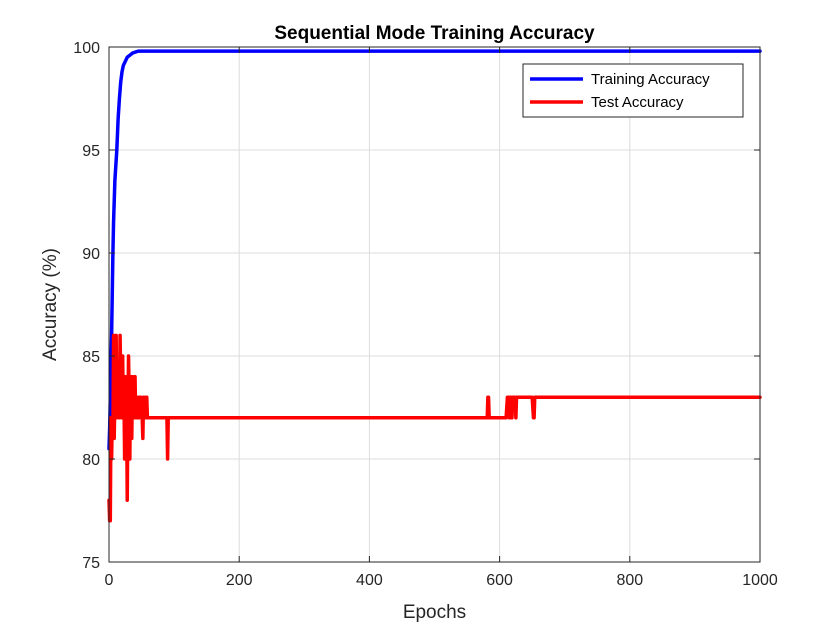 The height and width of the screenshot is (630, 840). What do you see at coordinates (91, 254) in the screenshot?
I see `y-tick-label: 90` at bounding box center [91, 254].